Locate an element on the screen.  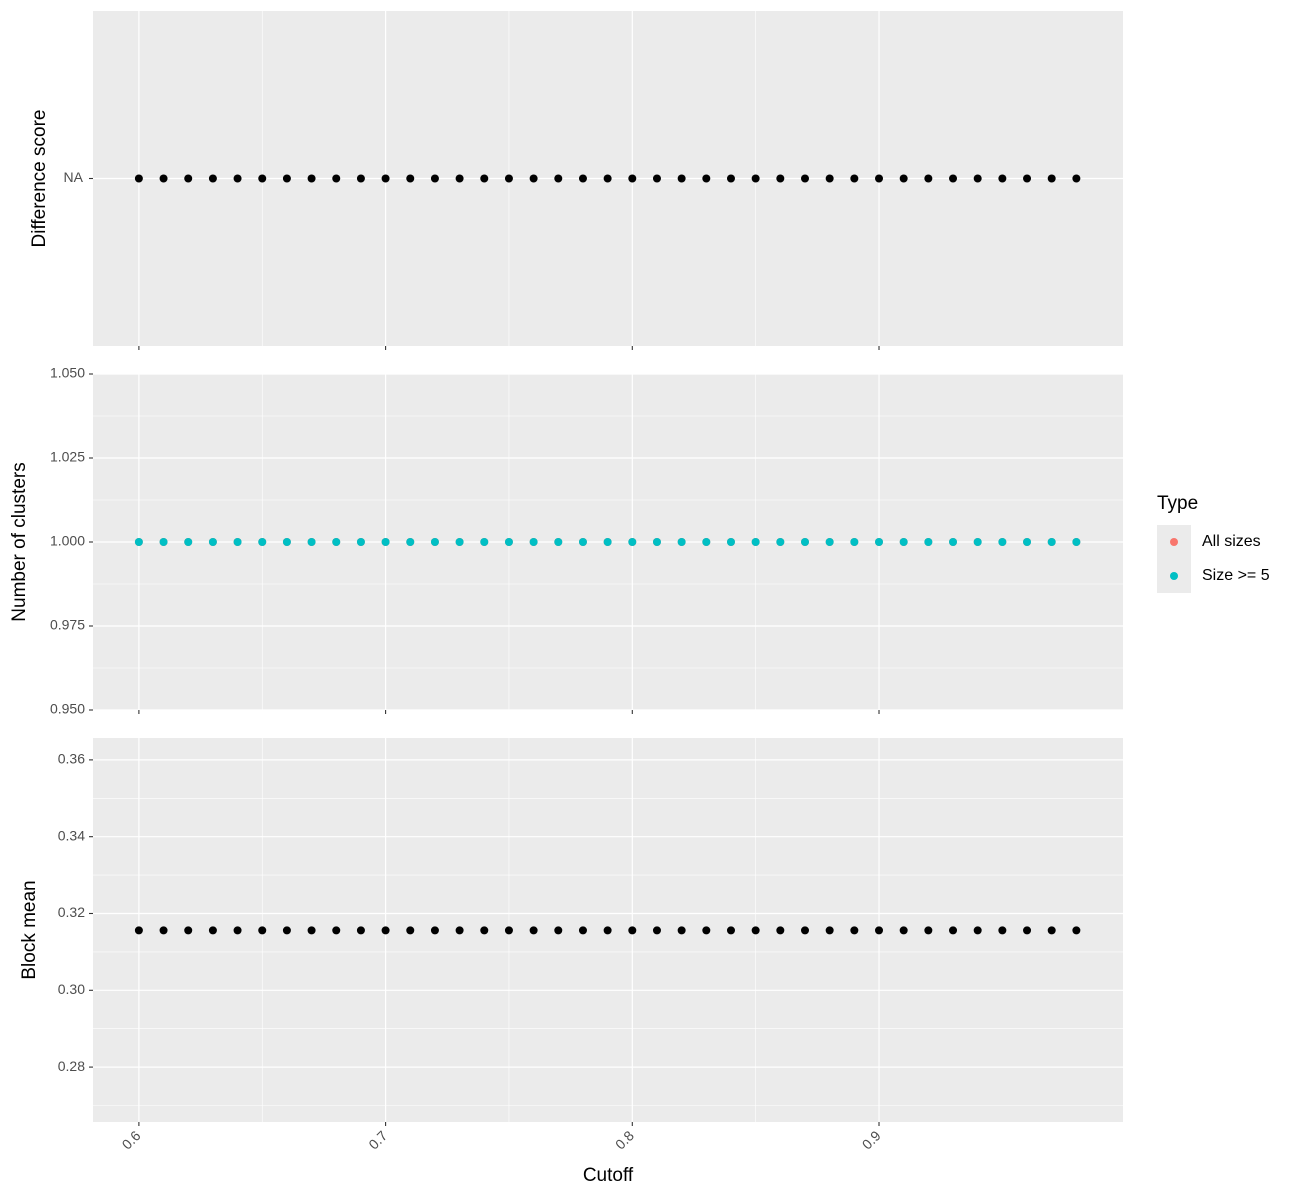
legend-marker is located at coordinates (1174, 542).